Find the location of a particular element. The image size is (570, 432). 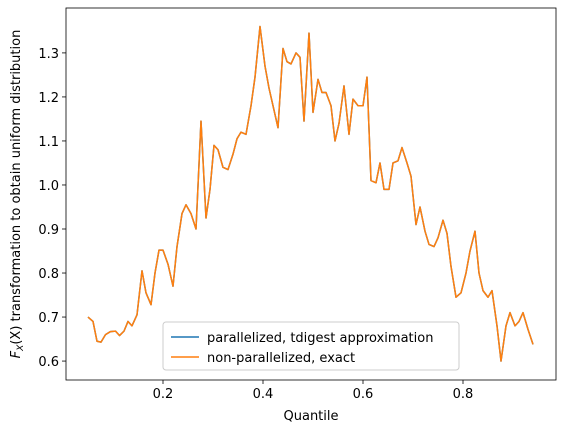

legend-label: parallelized, tdigest approximation is located at coordinates (320, 338).